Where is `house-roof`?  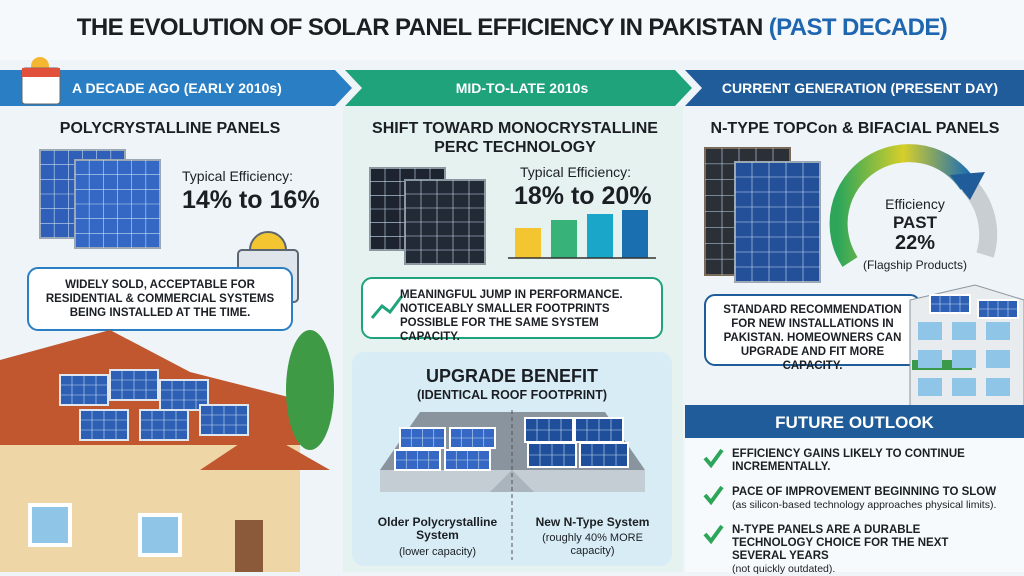
house-roof is located at coordinates (265, 450).